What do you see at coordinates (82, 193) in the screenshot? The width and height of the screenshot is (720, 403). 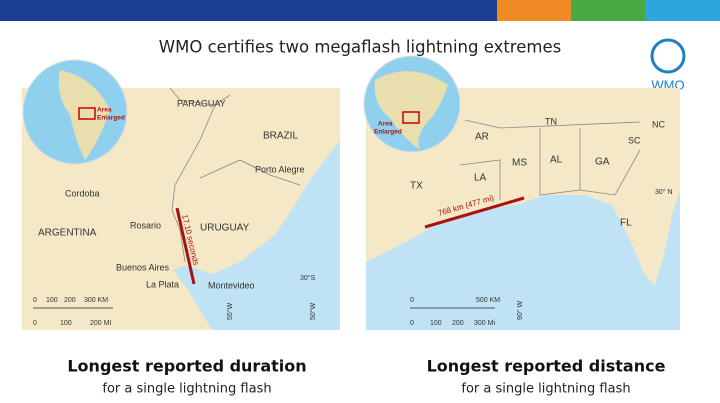 I see `map-label: Cordoba` at bounding box center [82, 193].